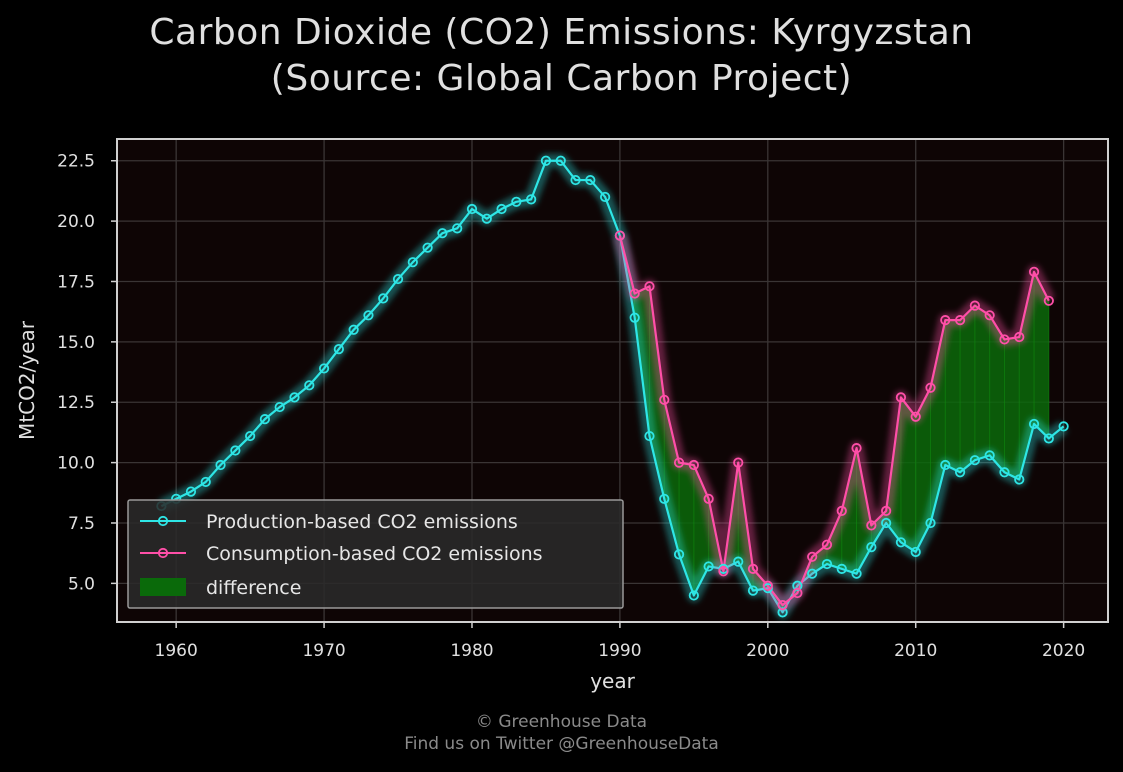 This screenshot has height=772, width=1123. What do you see at coordinates (738, 561) in the screenshot?
I see `production-point-1998` at bounding box center [738, 561].